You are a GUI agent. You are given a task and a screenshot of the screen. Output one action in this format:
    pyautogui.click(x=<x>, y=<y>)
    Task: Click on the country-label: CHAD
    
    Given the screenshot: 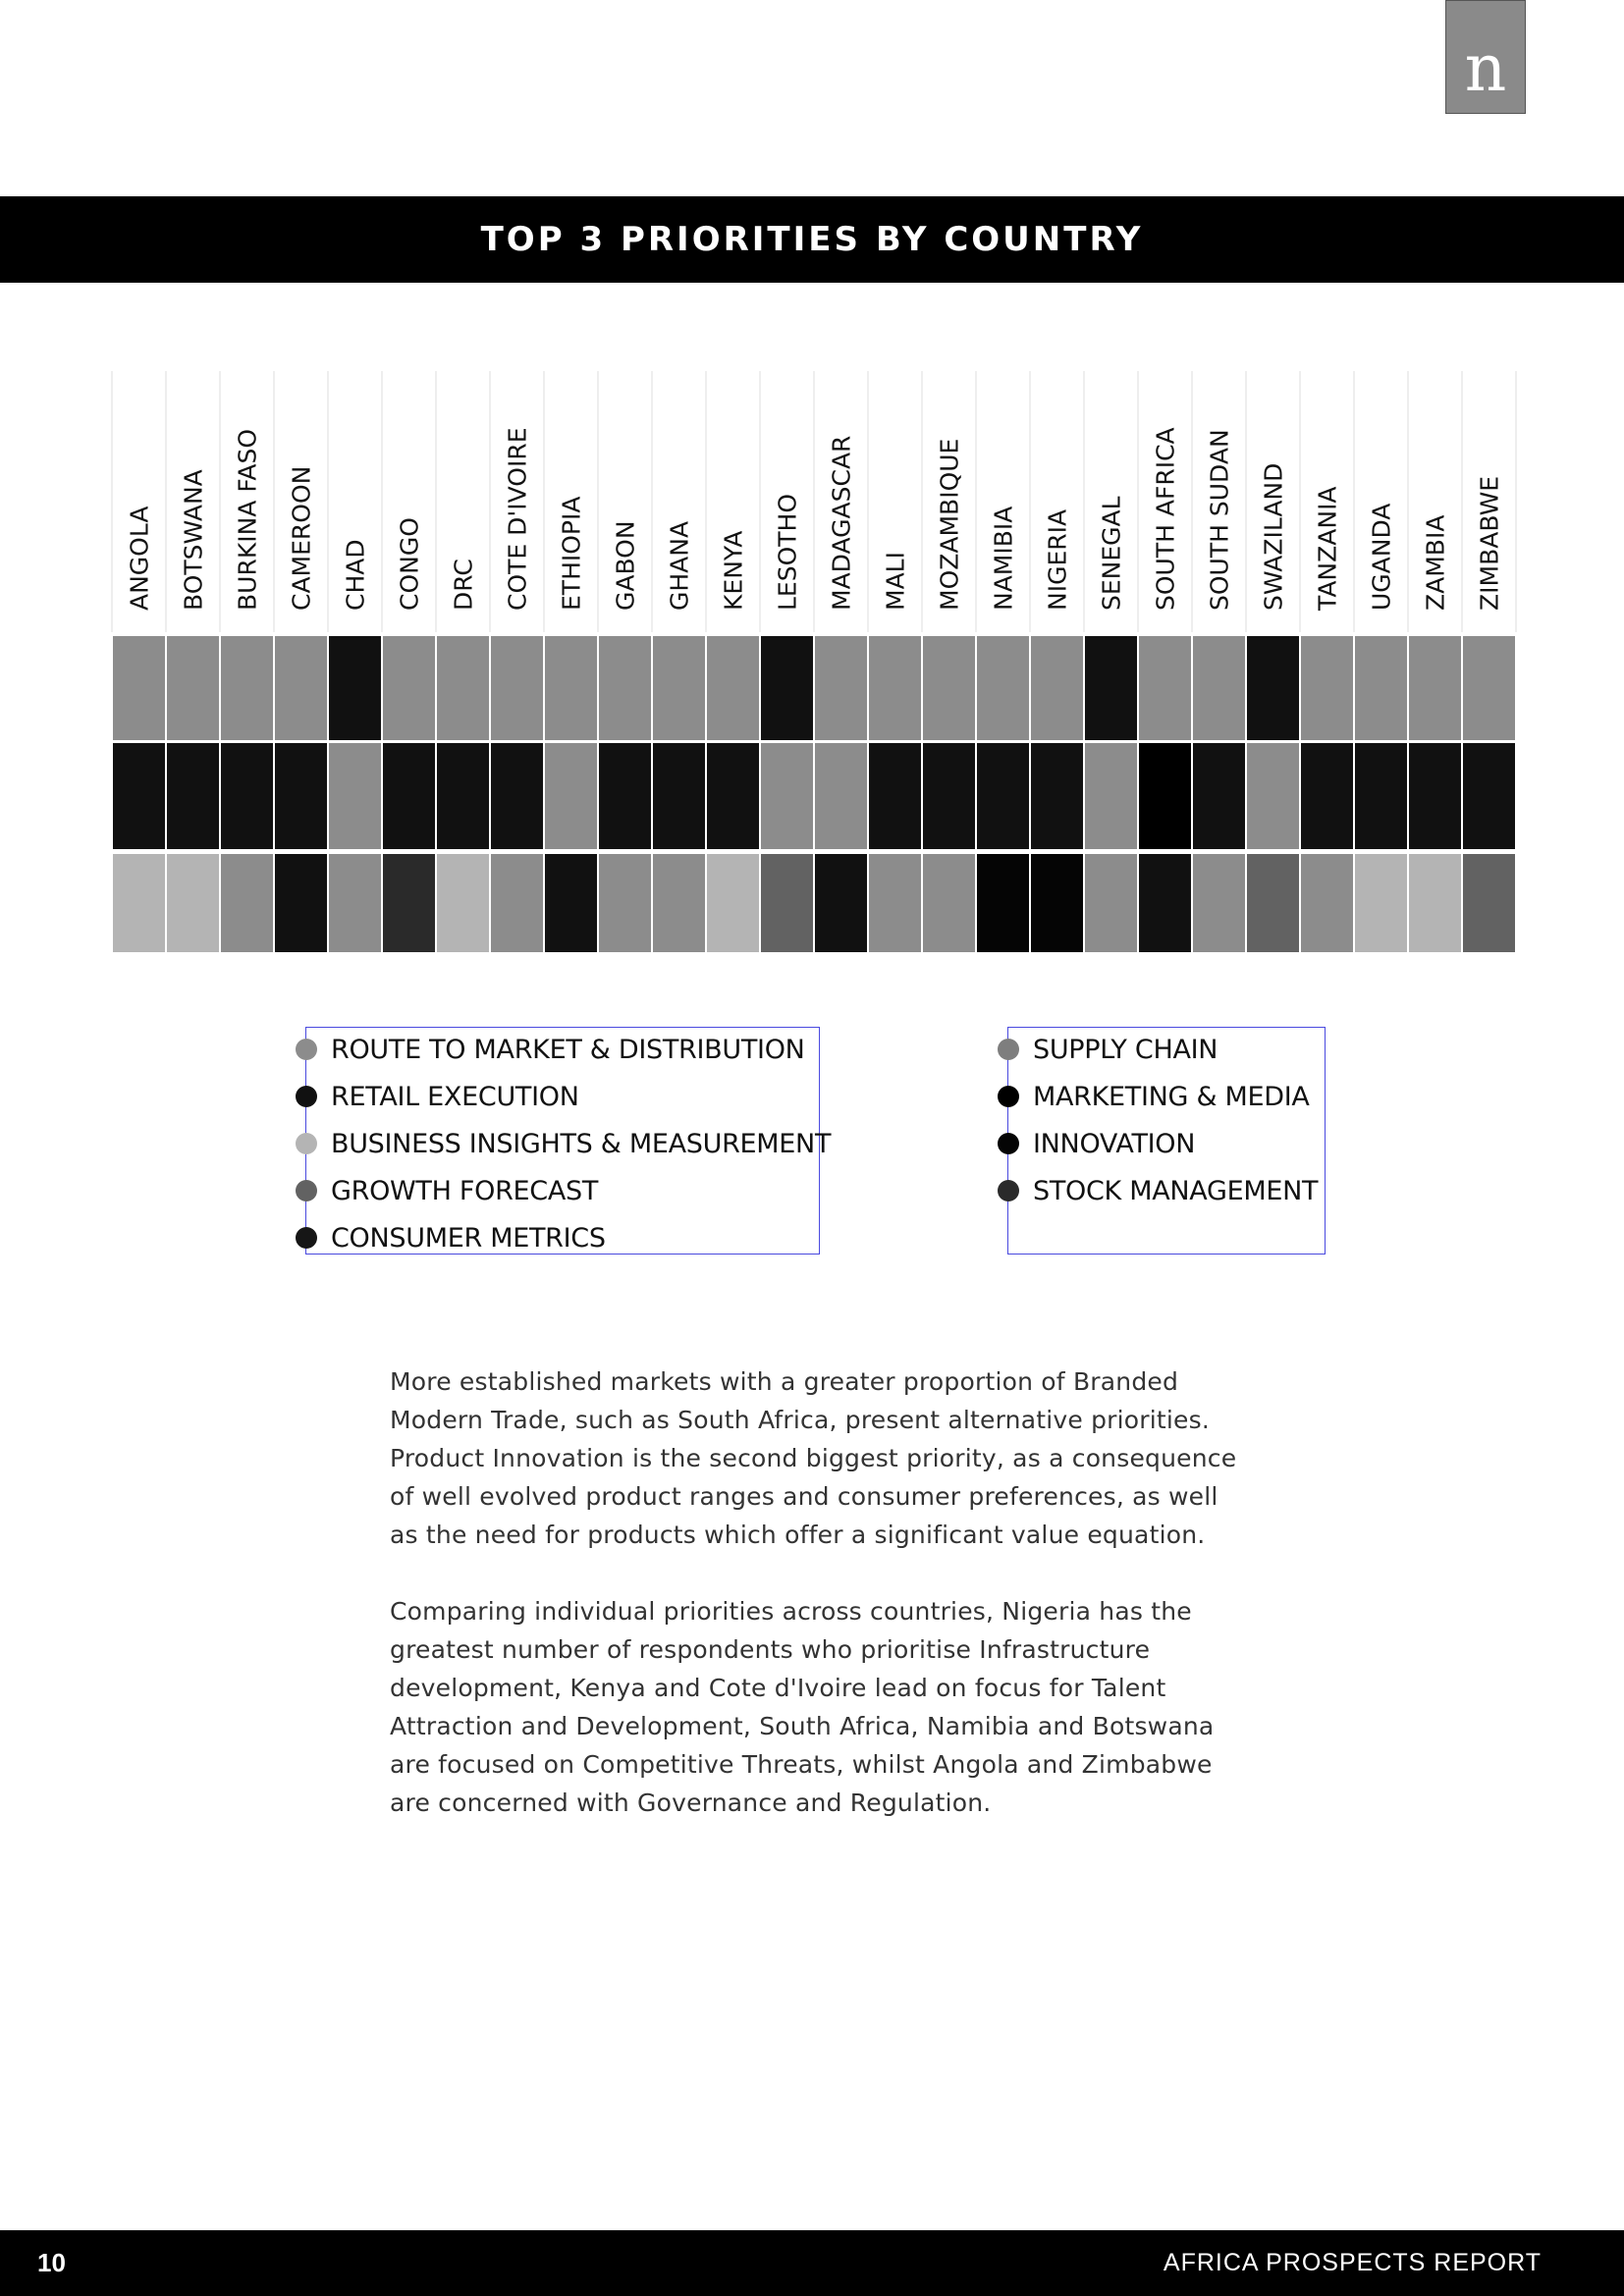 What is the action you would take?
    pyautogui.click(x=356, y=575)
    